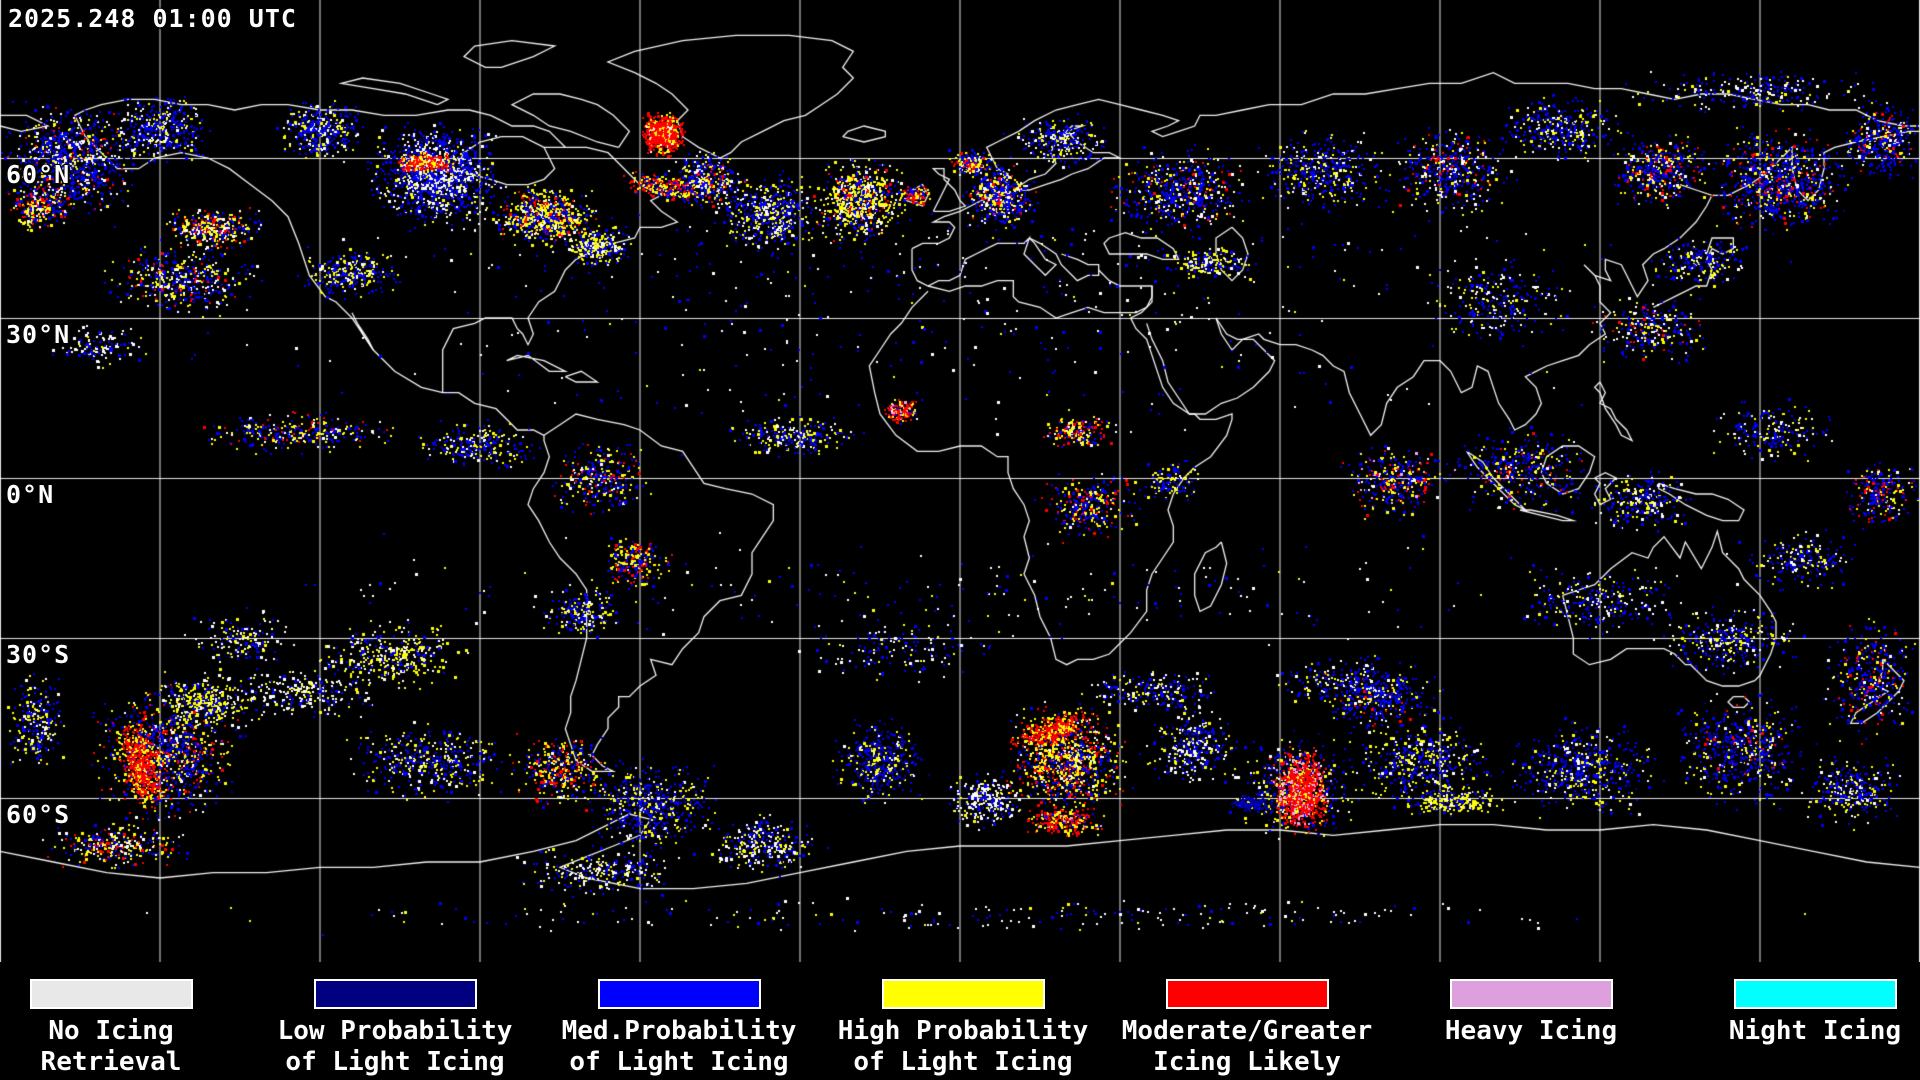 The image size is (1920, 1080). I want to click on timestamp-label: 2025.248 01:00 UTC, so click(152, 18).